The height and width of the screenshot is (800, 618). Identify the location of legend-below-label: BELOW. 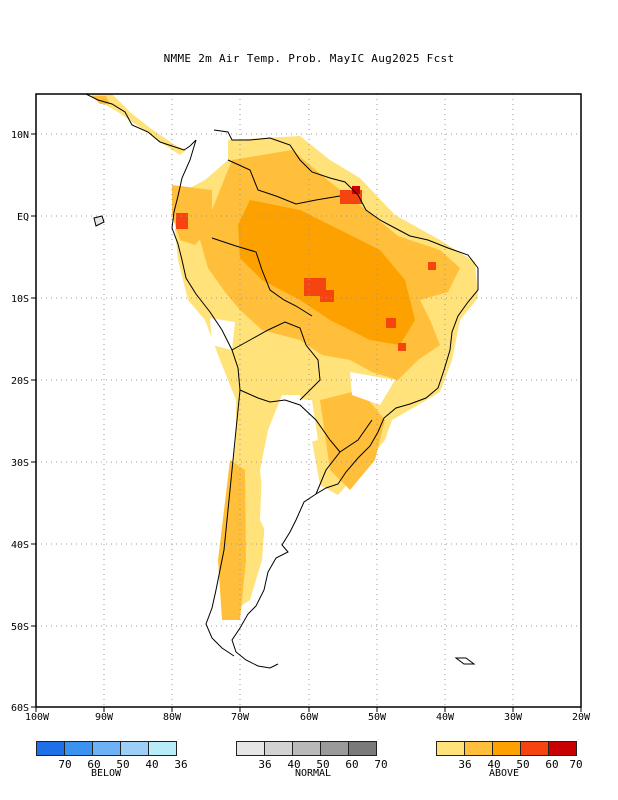
(106, 773).